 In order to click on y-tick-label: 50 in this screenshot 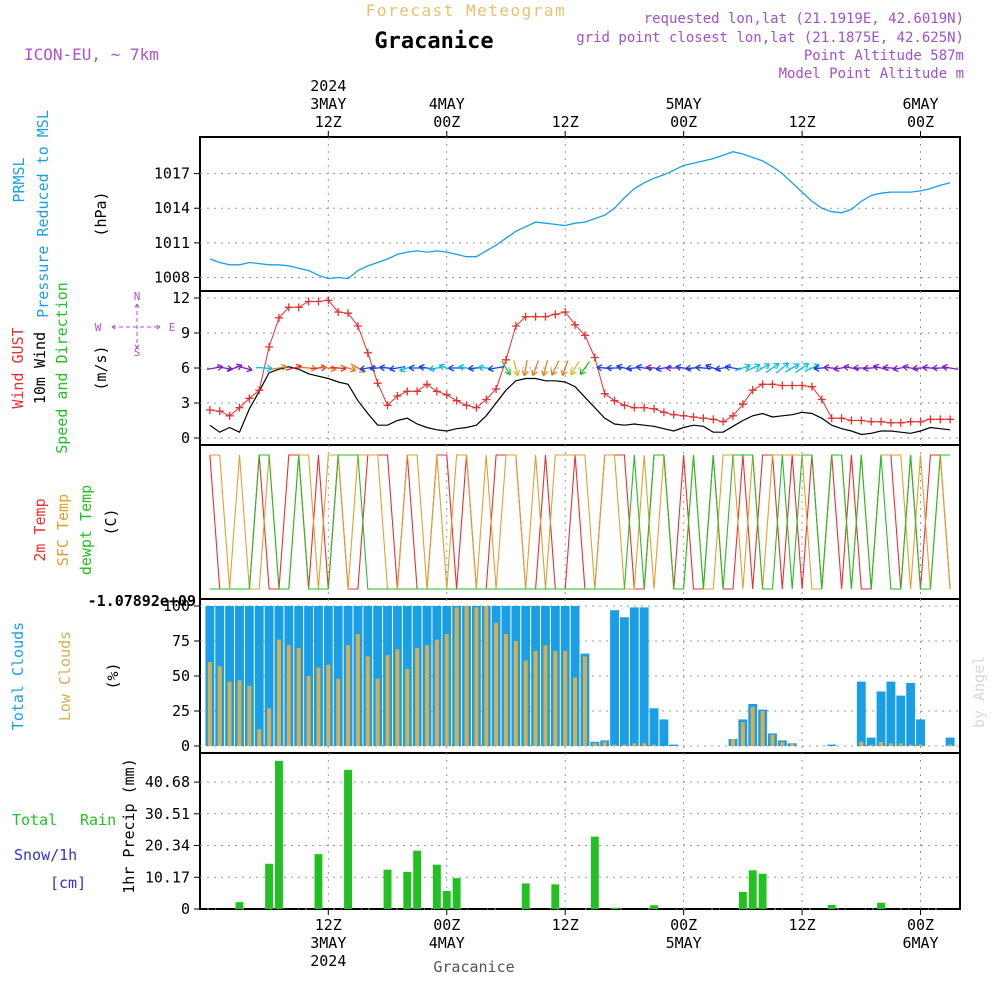, I will do `click(181, 676)`.